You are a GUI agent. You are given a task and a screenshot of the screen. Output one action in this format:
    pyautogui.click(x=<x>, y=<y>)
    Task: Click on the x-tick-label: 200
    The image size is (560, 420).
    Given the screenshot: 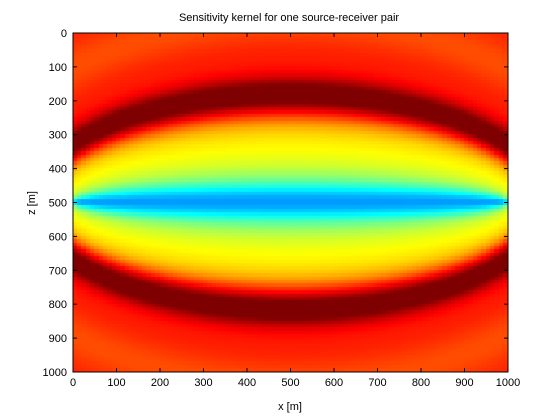 What is the action you would take?
    pyautogui.click(x=160, y=383)
    